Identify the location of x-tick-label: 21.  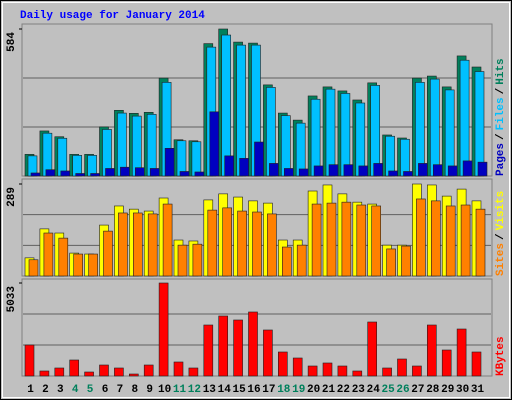
(329, 390).